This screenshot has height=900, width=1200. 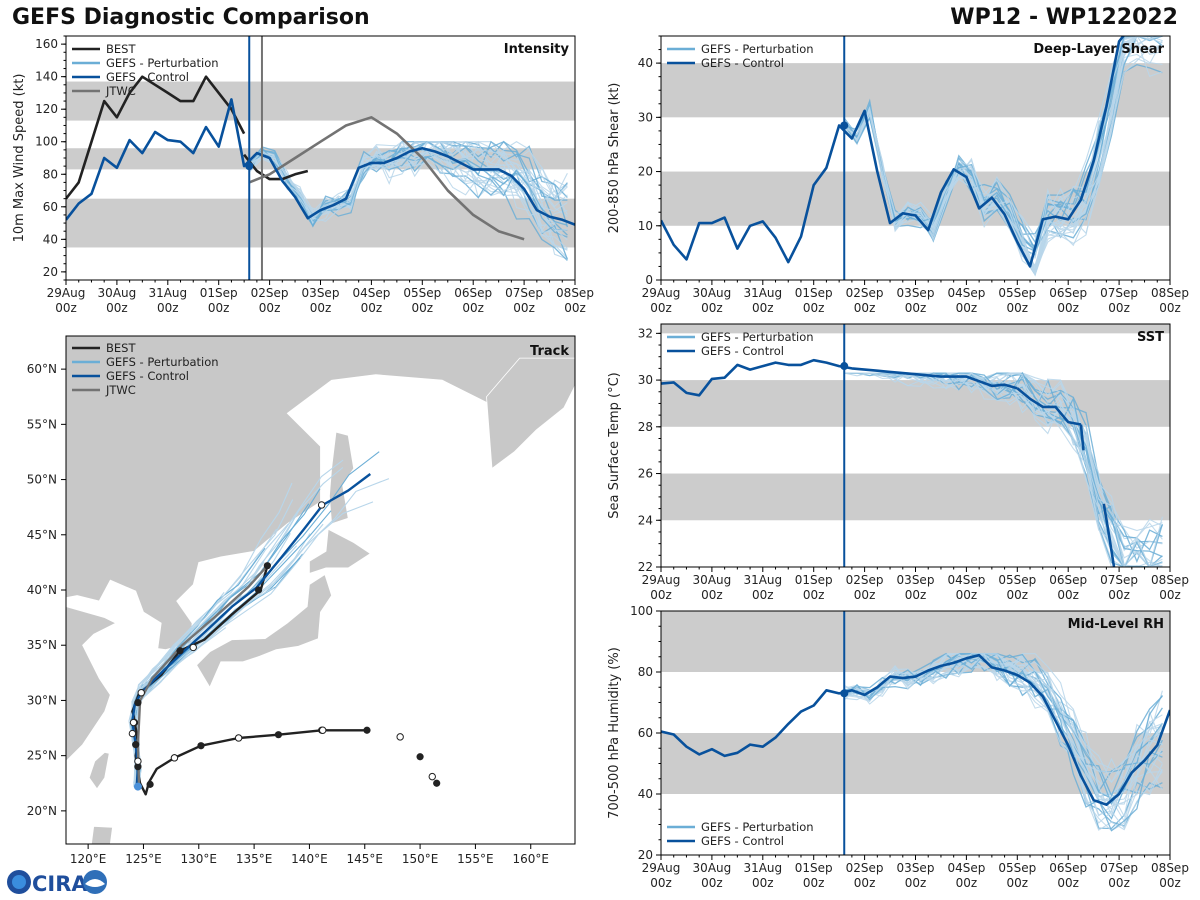 What do you see at coordinates (19, 158) in the screenshot?
I see `ylabel-intensity: 10m Max Wind Speed (kt)` at bounding box center [19, 158].